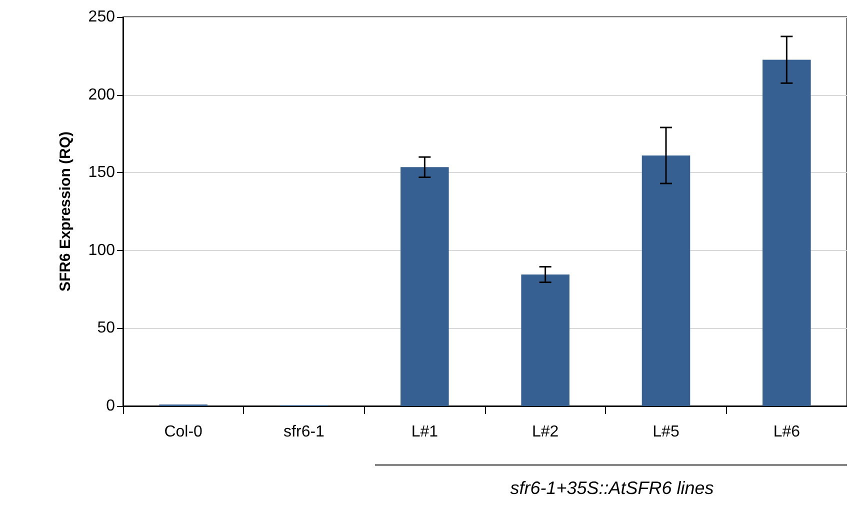  I want to click on x-tick-label: sfr6-1, so click(304, 432).